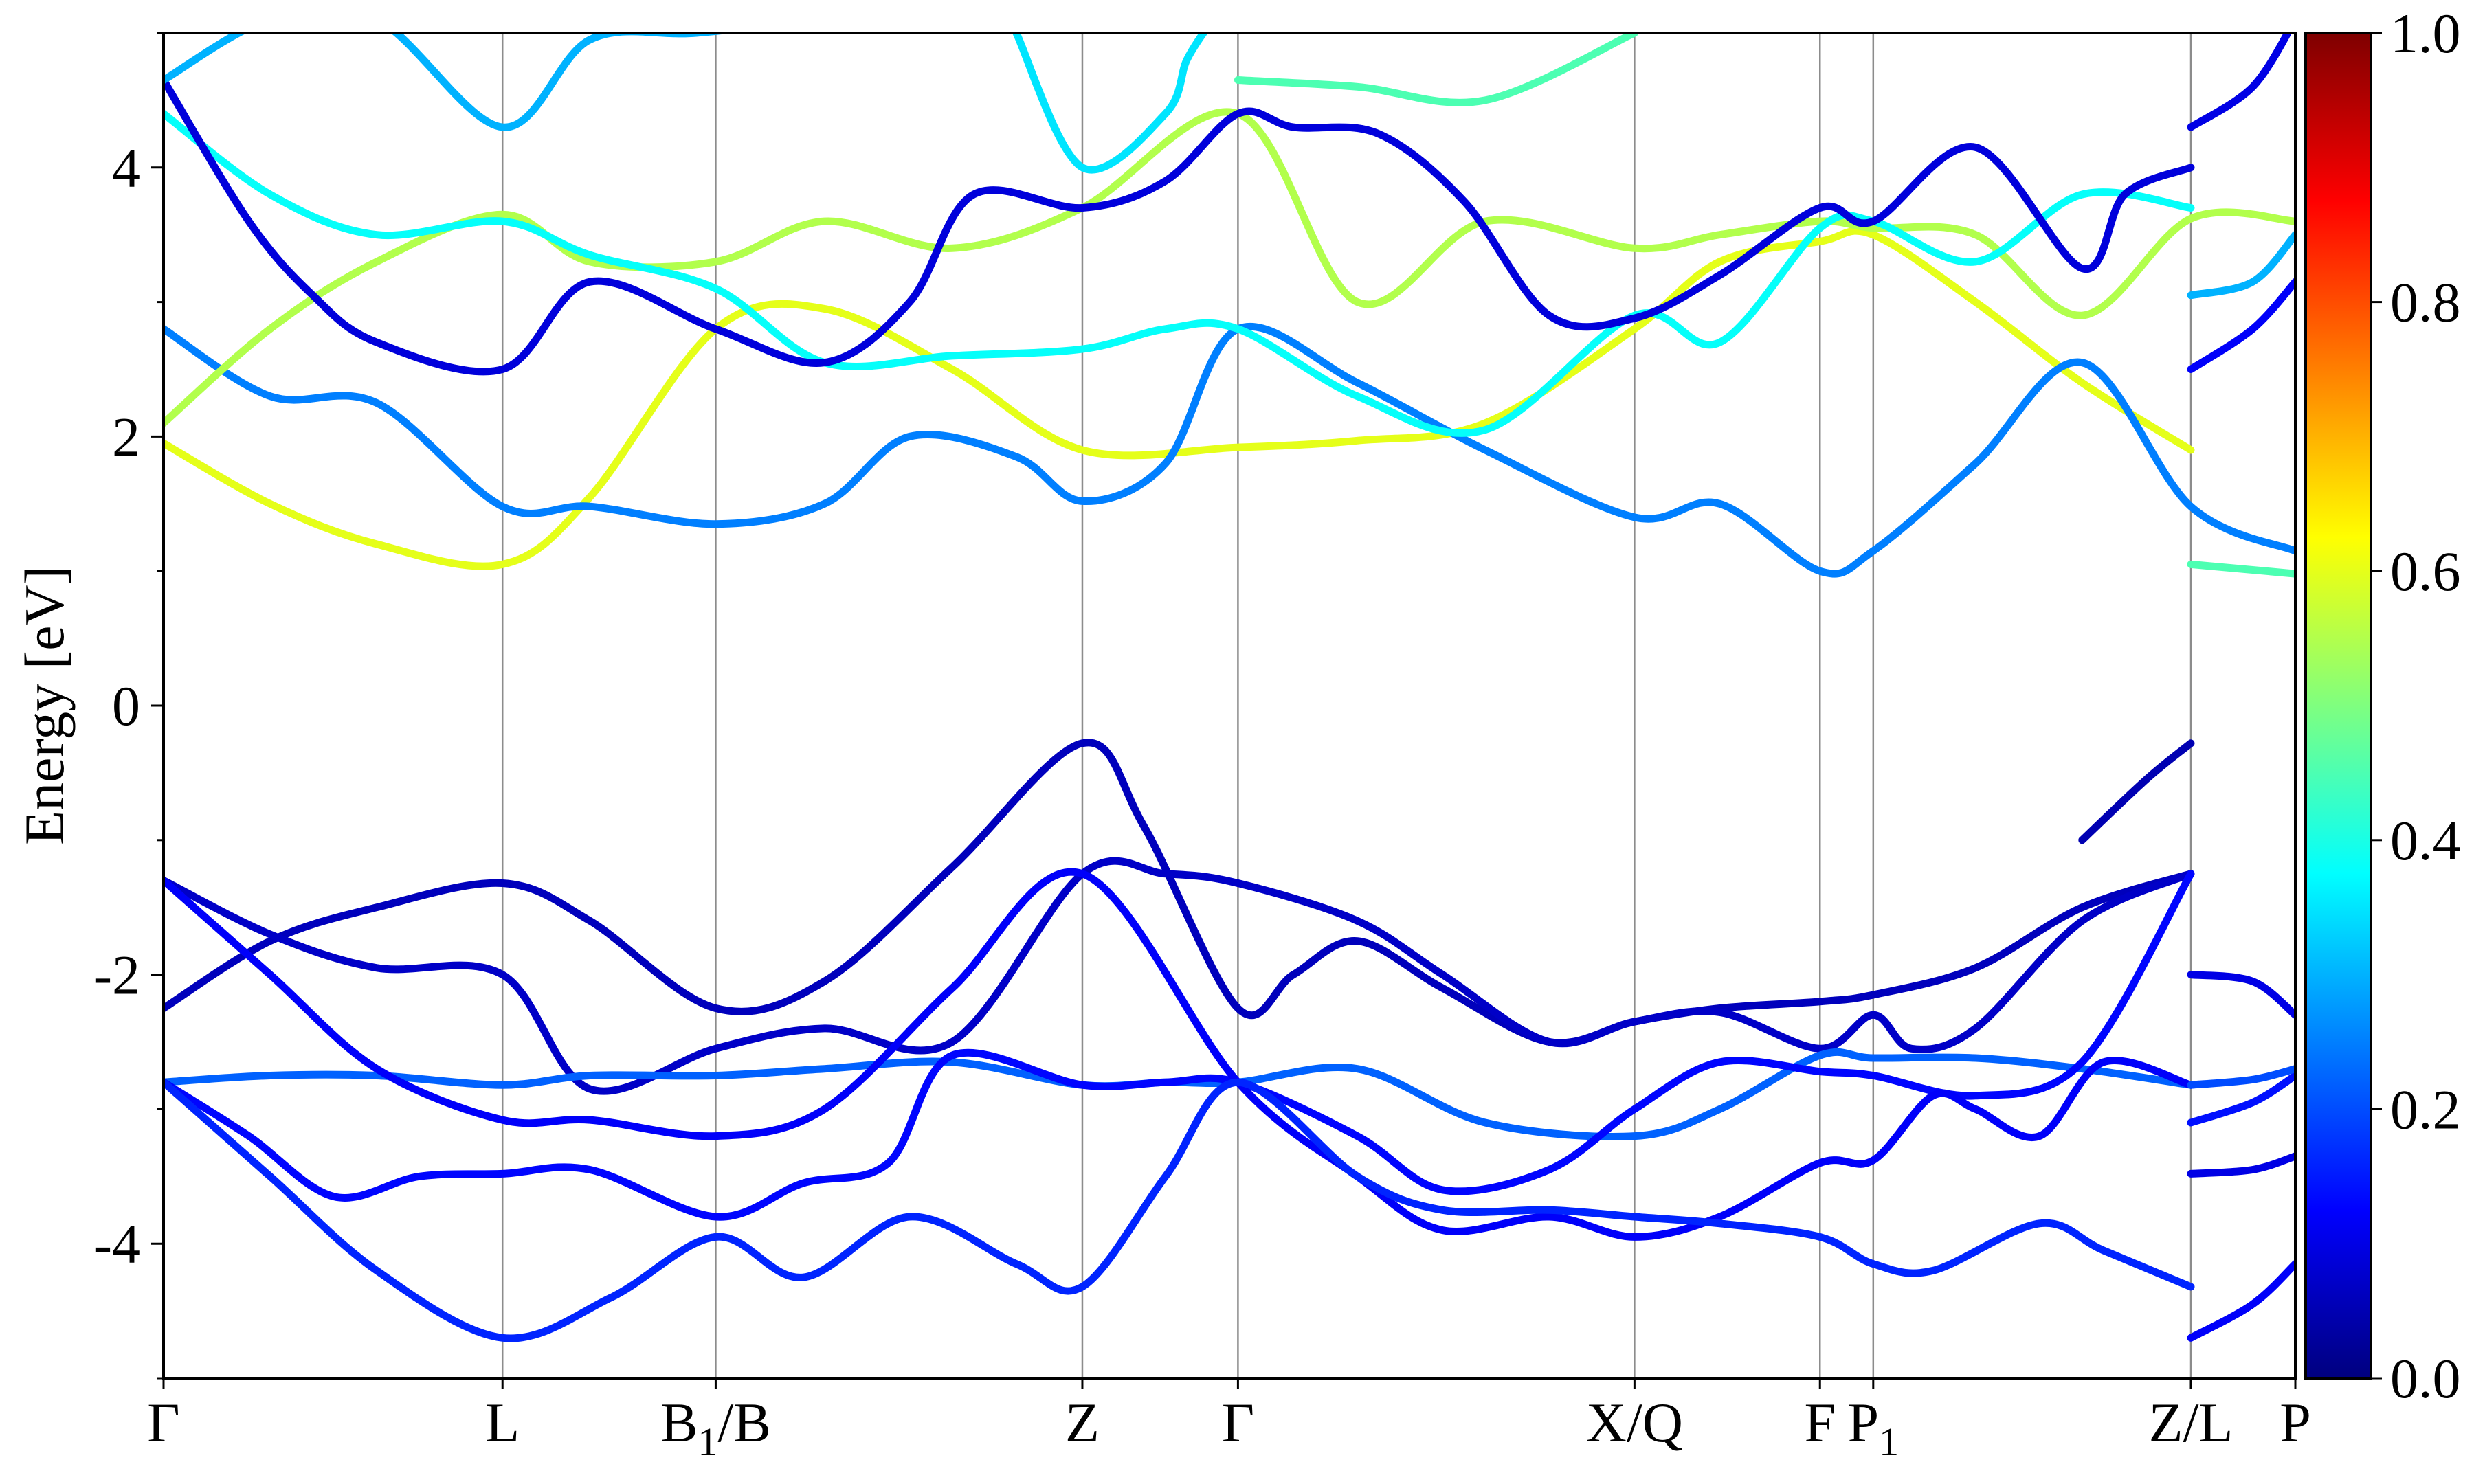 The image size is (2474, 1484). What do you see at coordinates (2382, 706) in the screenshot?
I see `colorbar: 1.0 0.8 0.6 0.4 0.2 0.0` at bounding box center [2382, 706].